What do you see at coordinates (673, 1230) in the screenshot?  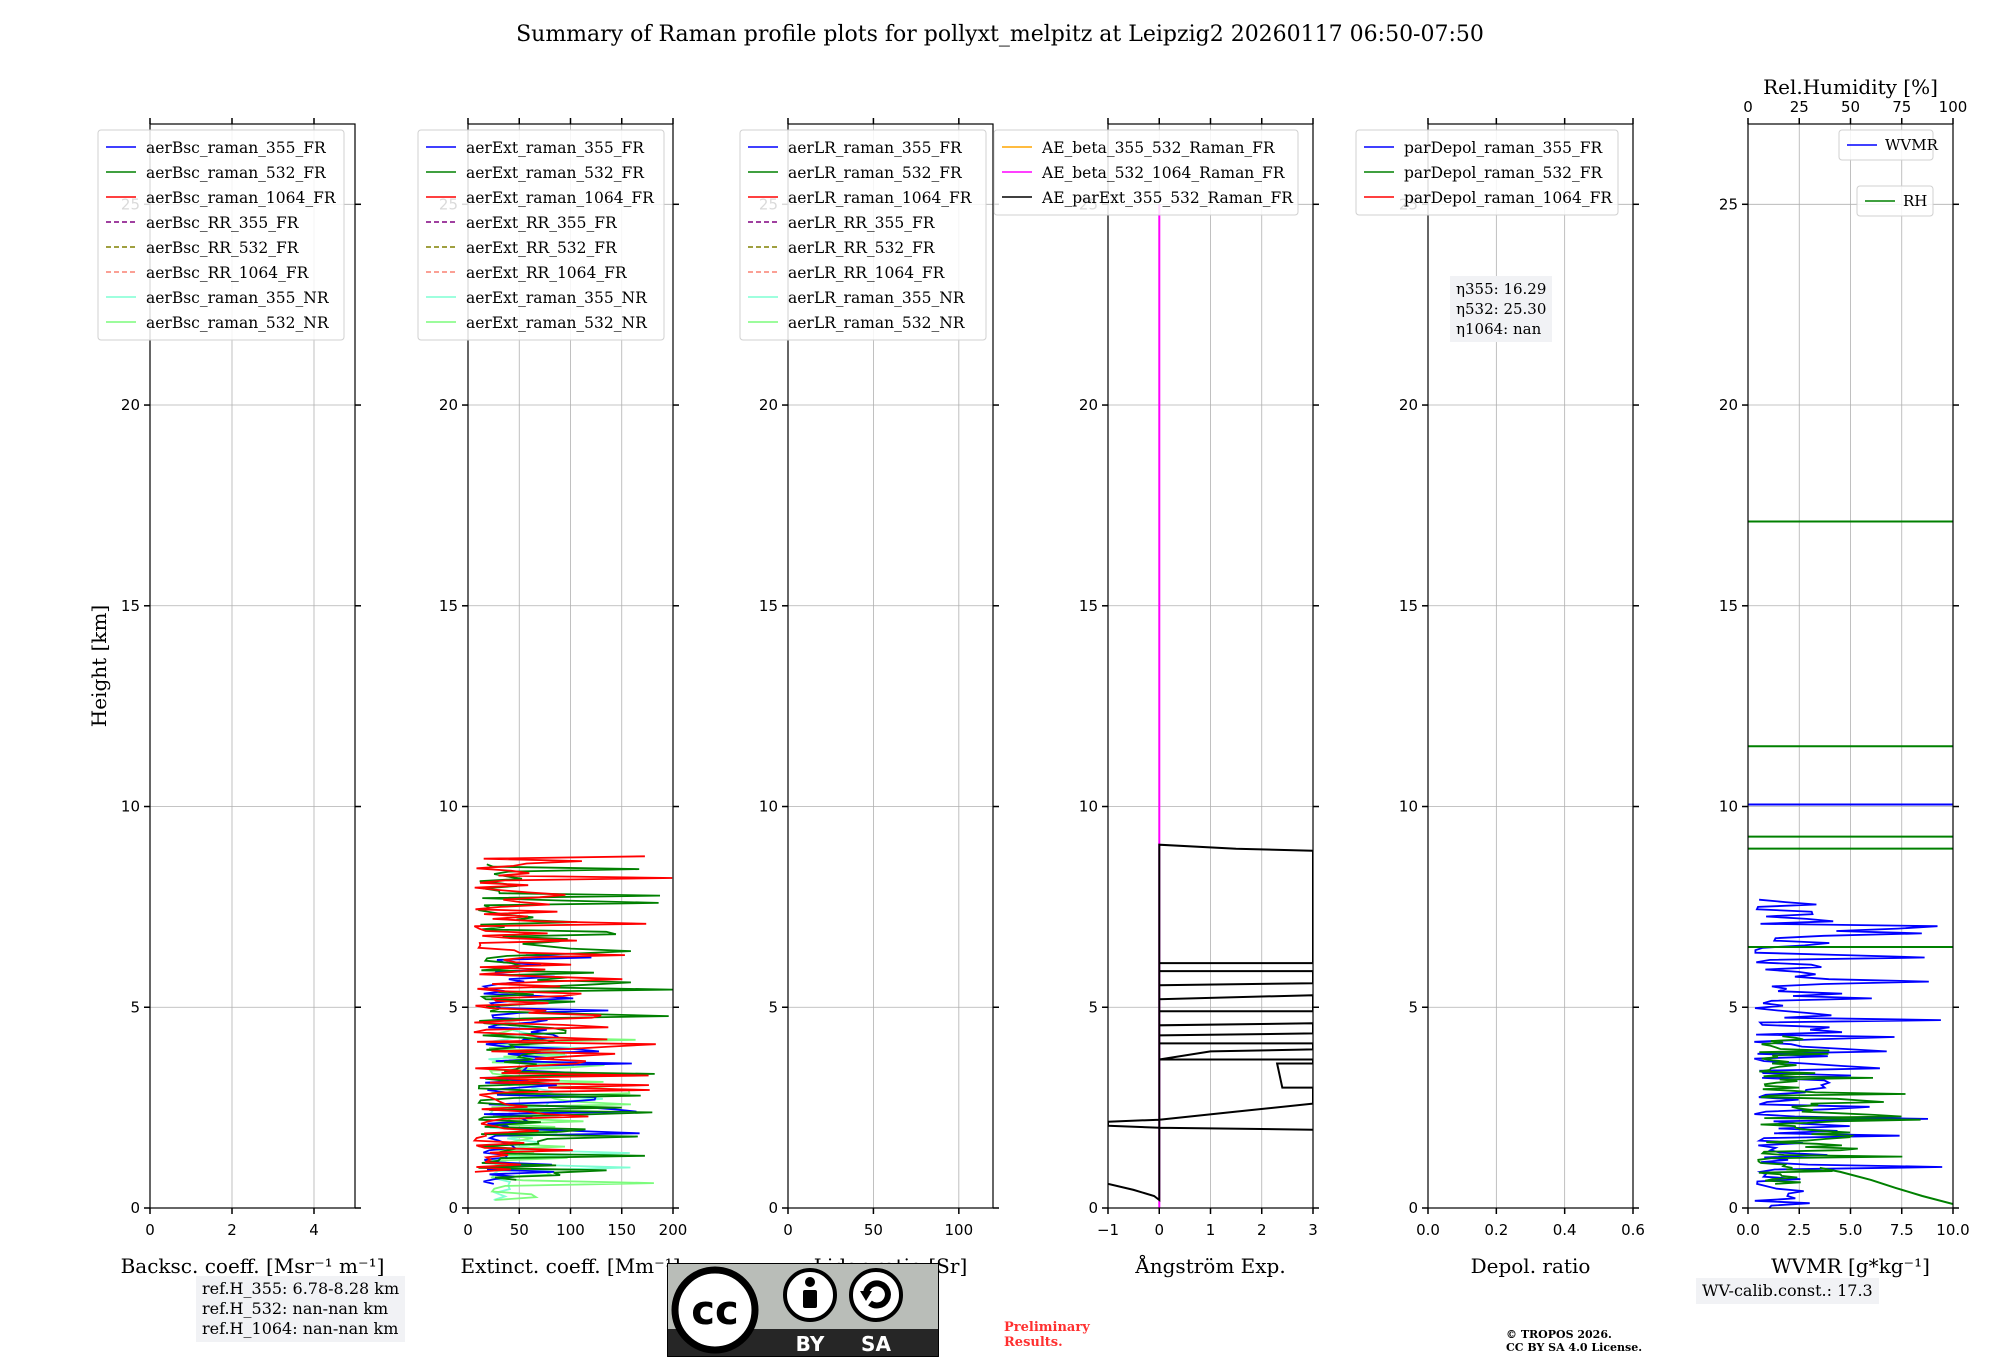 I see `x-tick-label: 200` at bounding box center [673, 1230].